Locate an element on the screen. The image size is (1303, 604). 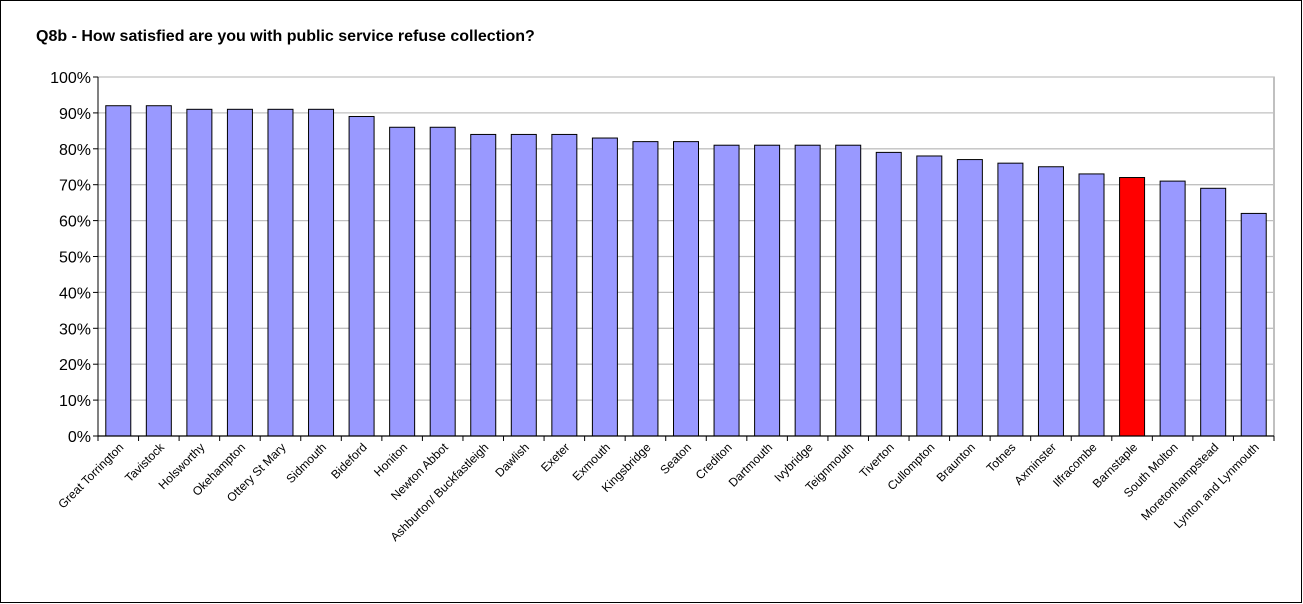
x-tick-label: Braunton is located at coordinates (956, 462).